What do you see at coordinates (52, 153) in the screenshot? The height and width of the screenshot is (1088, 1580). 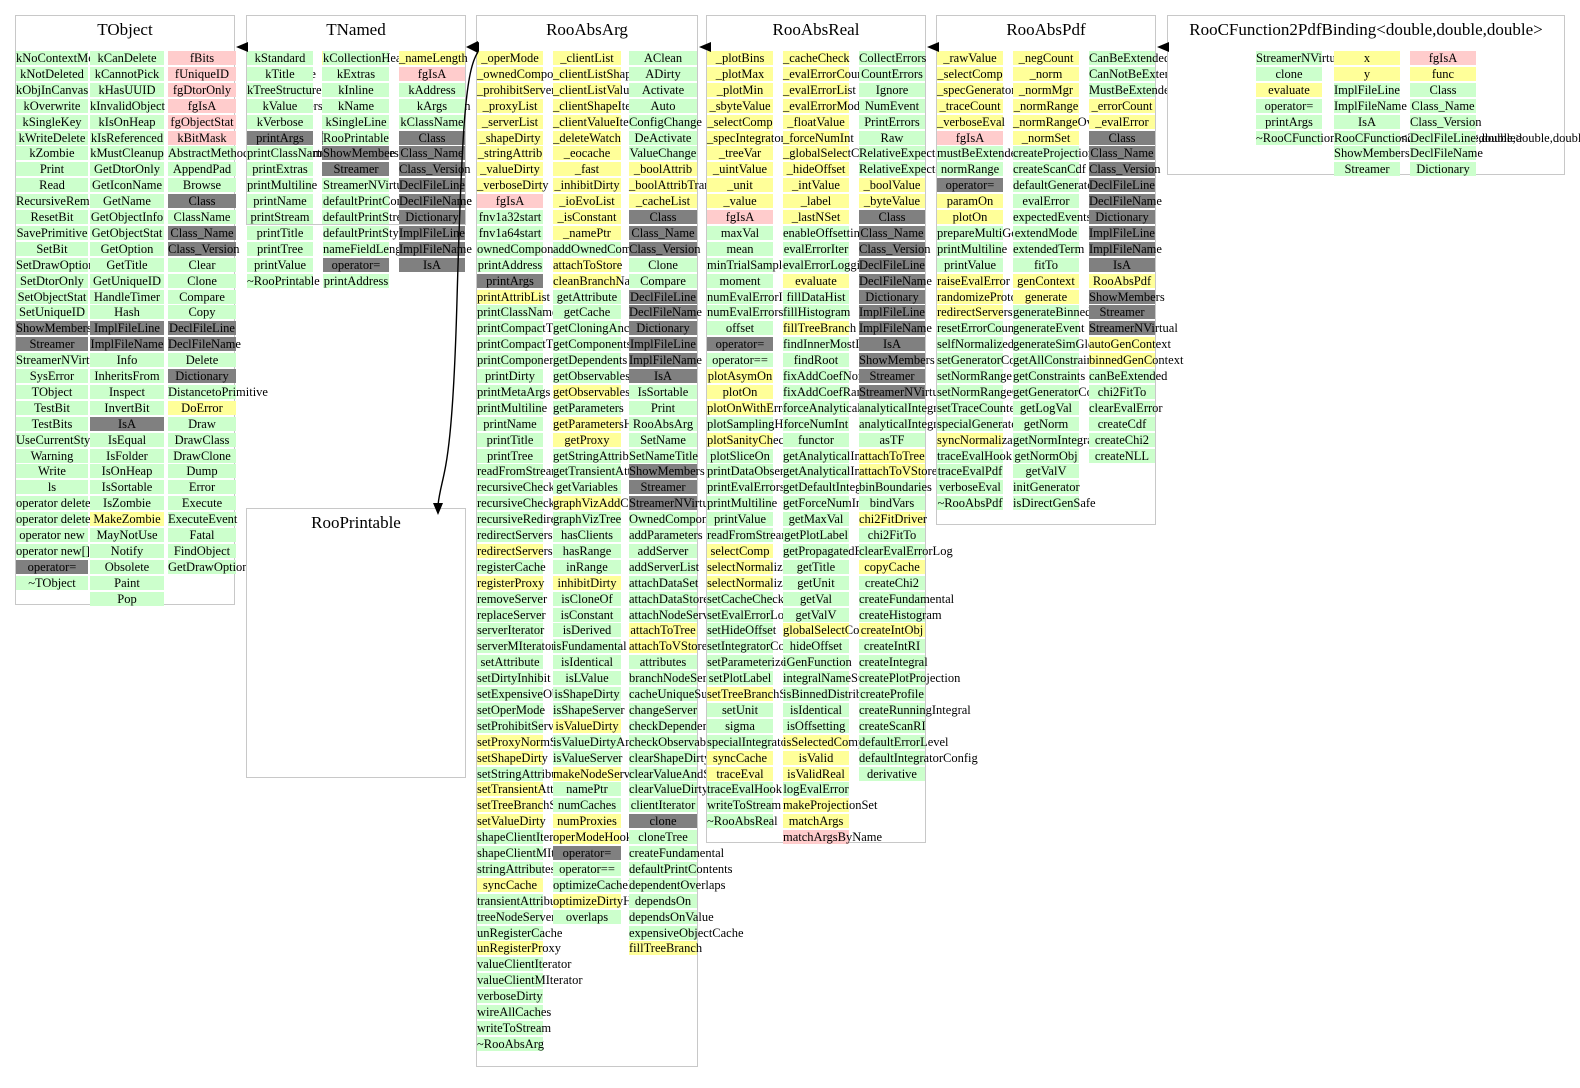 I see `member-cell: kZombie` at bounding box center [52, 153].